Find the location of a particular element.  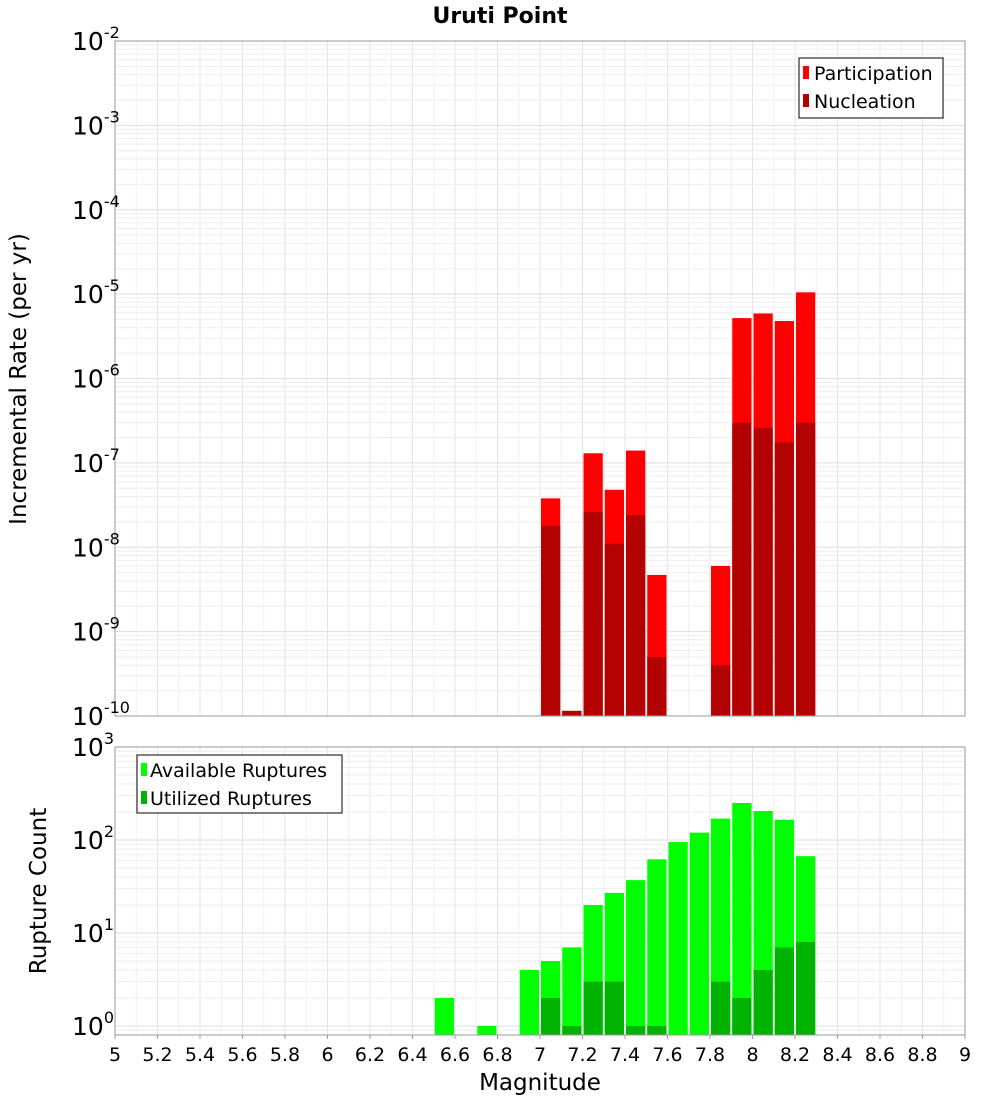

y-tick-label: 10⁻¹⁰ is located at coordinates (101, 714).